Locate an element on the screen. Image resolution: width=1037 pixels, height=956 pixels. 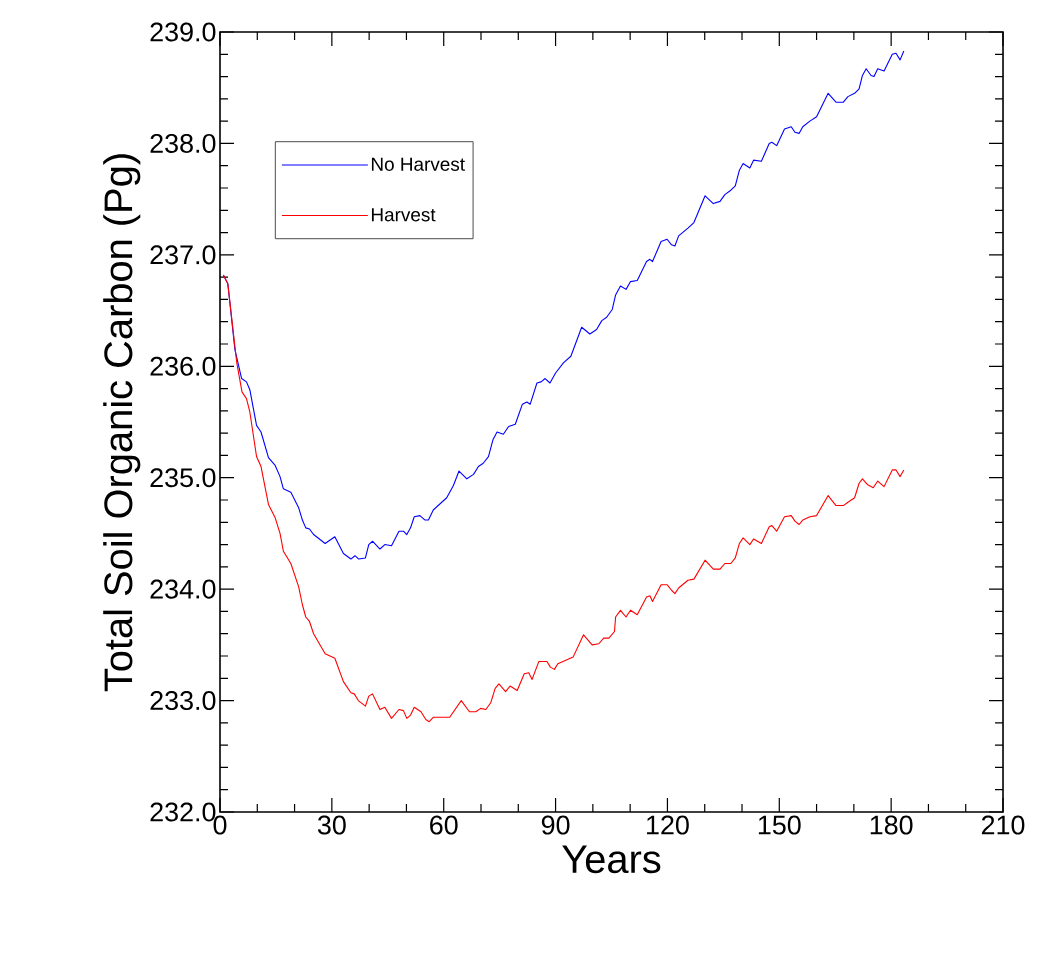
y-tick-label: 236.0 is located at coordinates (183, 366).